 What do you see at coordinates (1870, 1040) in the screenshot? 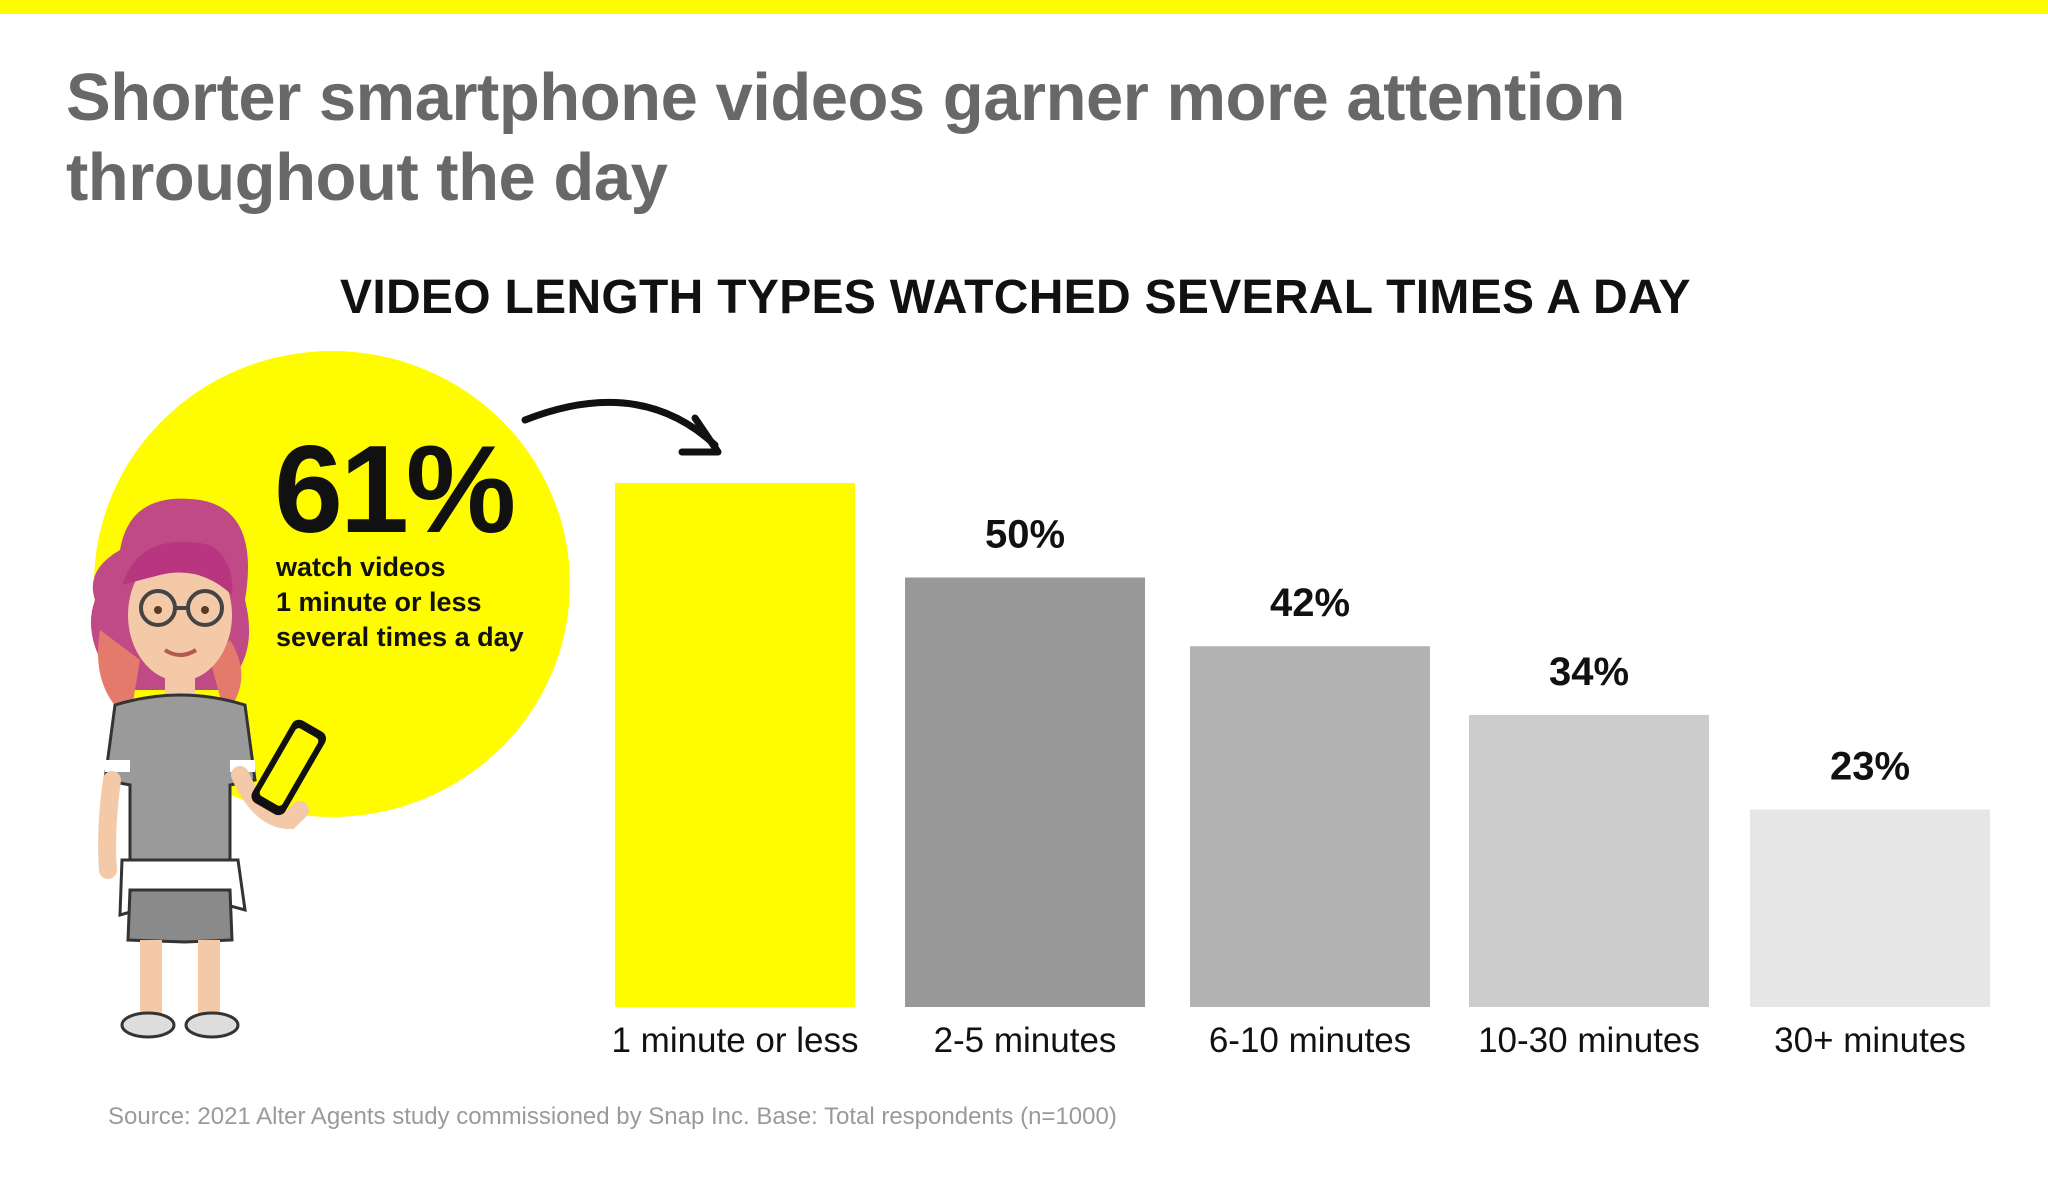
I see `category-label: 30+ minutes` at bounding box center [1870, 1040].